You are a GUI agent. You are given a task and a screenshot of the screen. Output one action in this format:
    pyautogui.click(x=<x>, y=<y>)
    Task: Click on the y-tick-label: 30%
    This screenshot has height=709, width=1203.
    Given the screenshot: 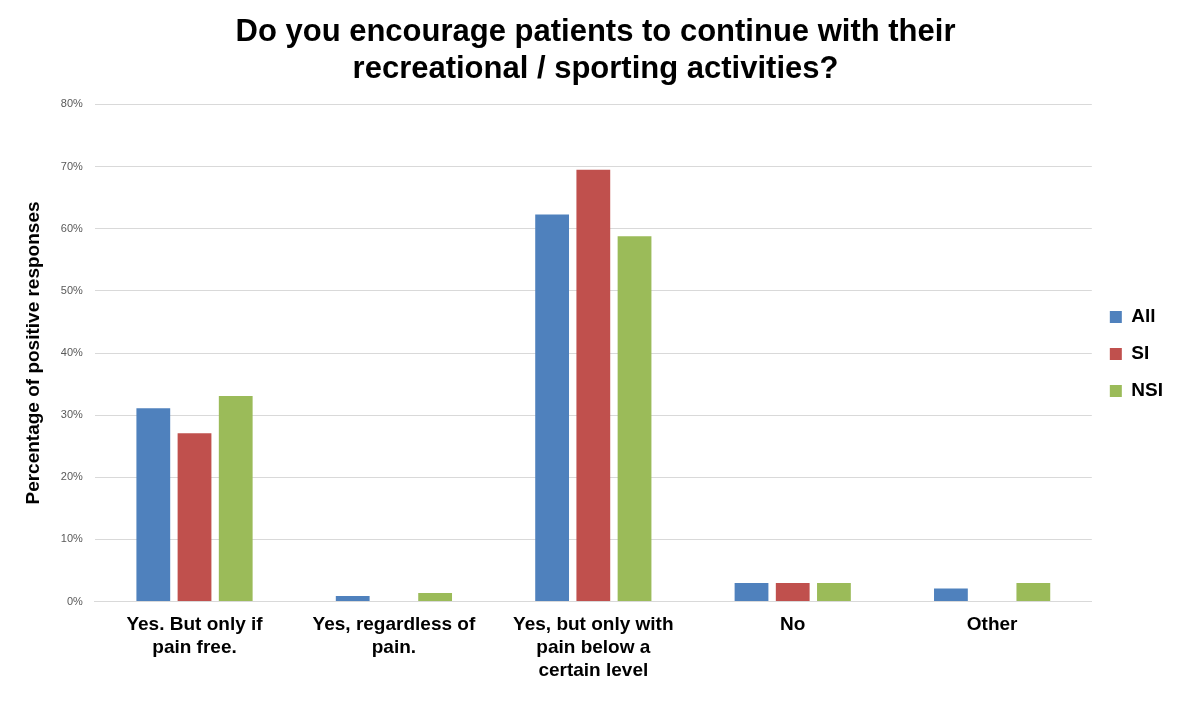 What is the action you would take?
    pyautogui.click(x=72, y=414)
    